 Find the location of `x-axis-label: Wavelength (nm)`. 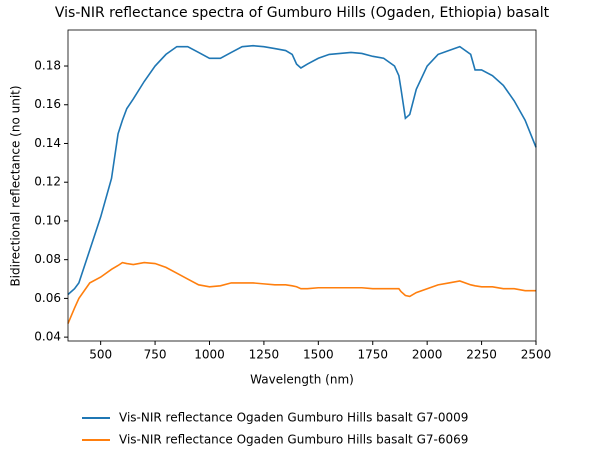

x-axis-label: Wavelength (nm) is located at coordinates (302, 380).